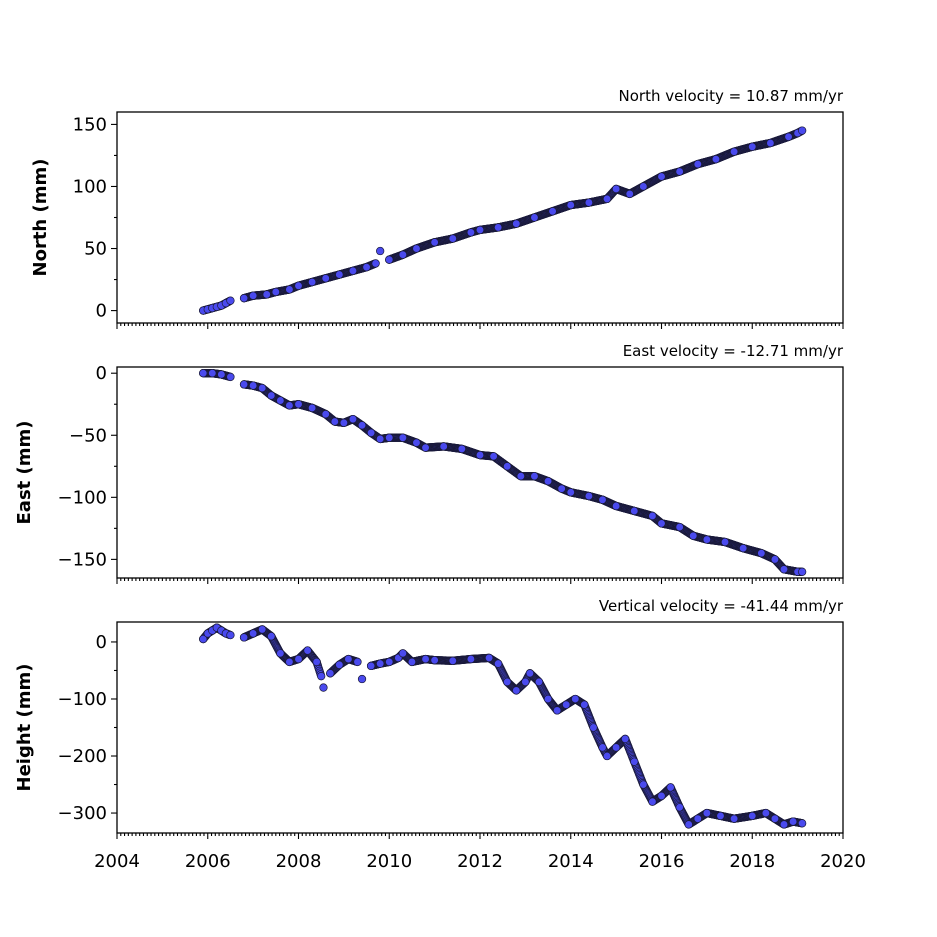 Image resolution: width=937 pixels, height=937 pixels. I want to click on x-tick-label: 2008, so click(299, 861).